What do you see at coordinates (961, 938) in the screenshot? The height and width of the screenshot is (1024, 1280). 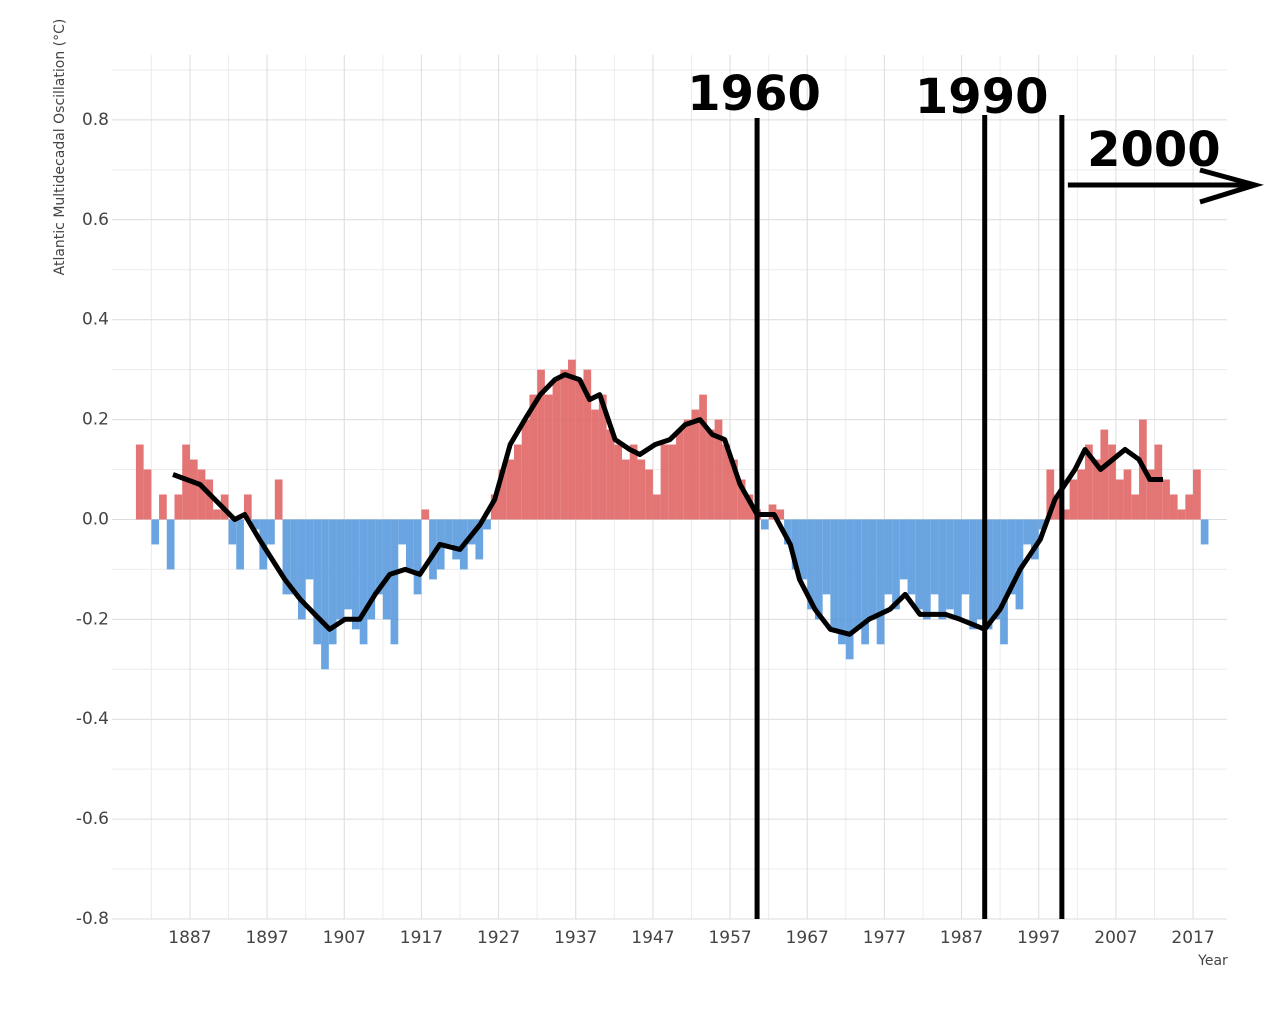 I see `x-tick-label: 1987` at bounding box center [961, 938].